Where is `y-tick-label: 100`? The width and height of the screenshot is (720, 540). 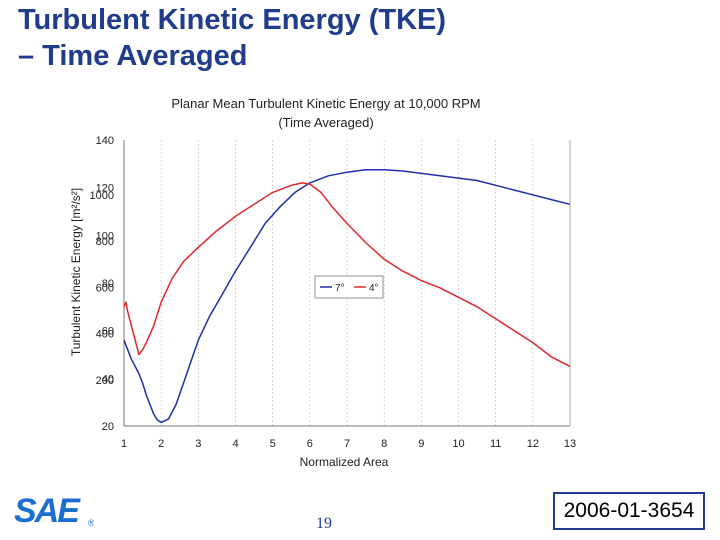
y-tick-label: 100 is located at coordinates (105, 236).